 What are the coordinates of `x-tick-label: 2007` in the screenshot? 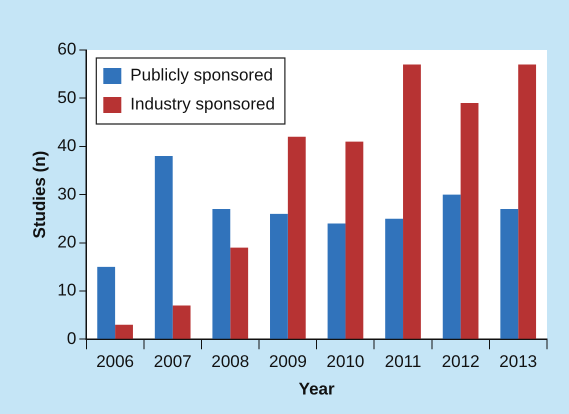 It's located at (173, 362).